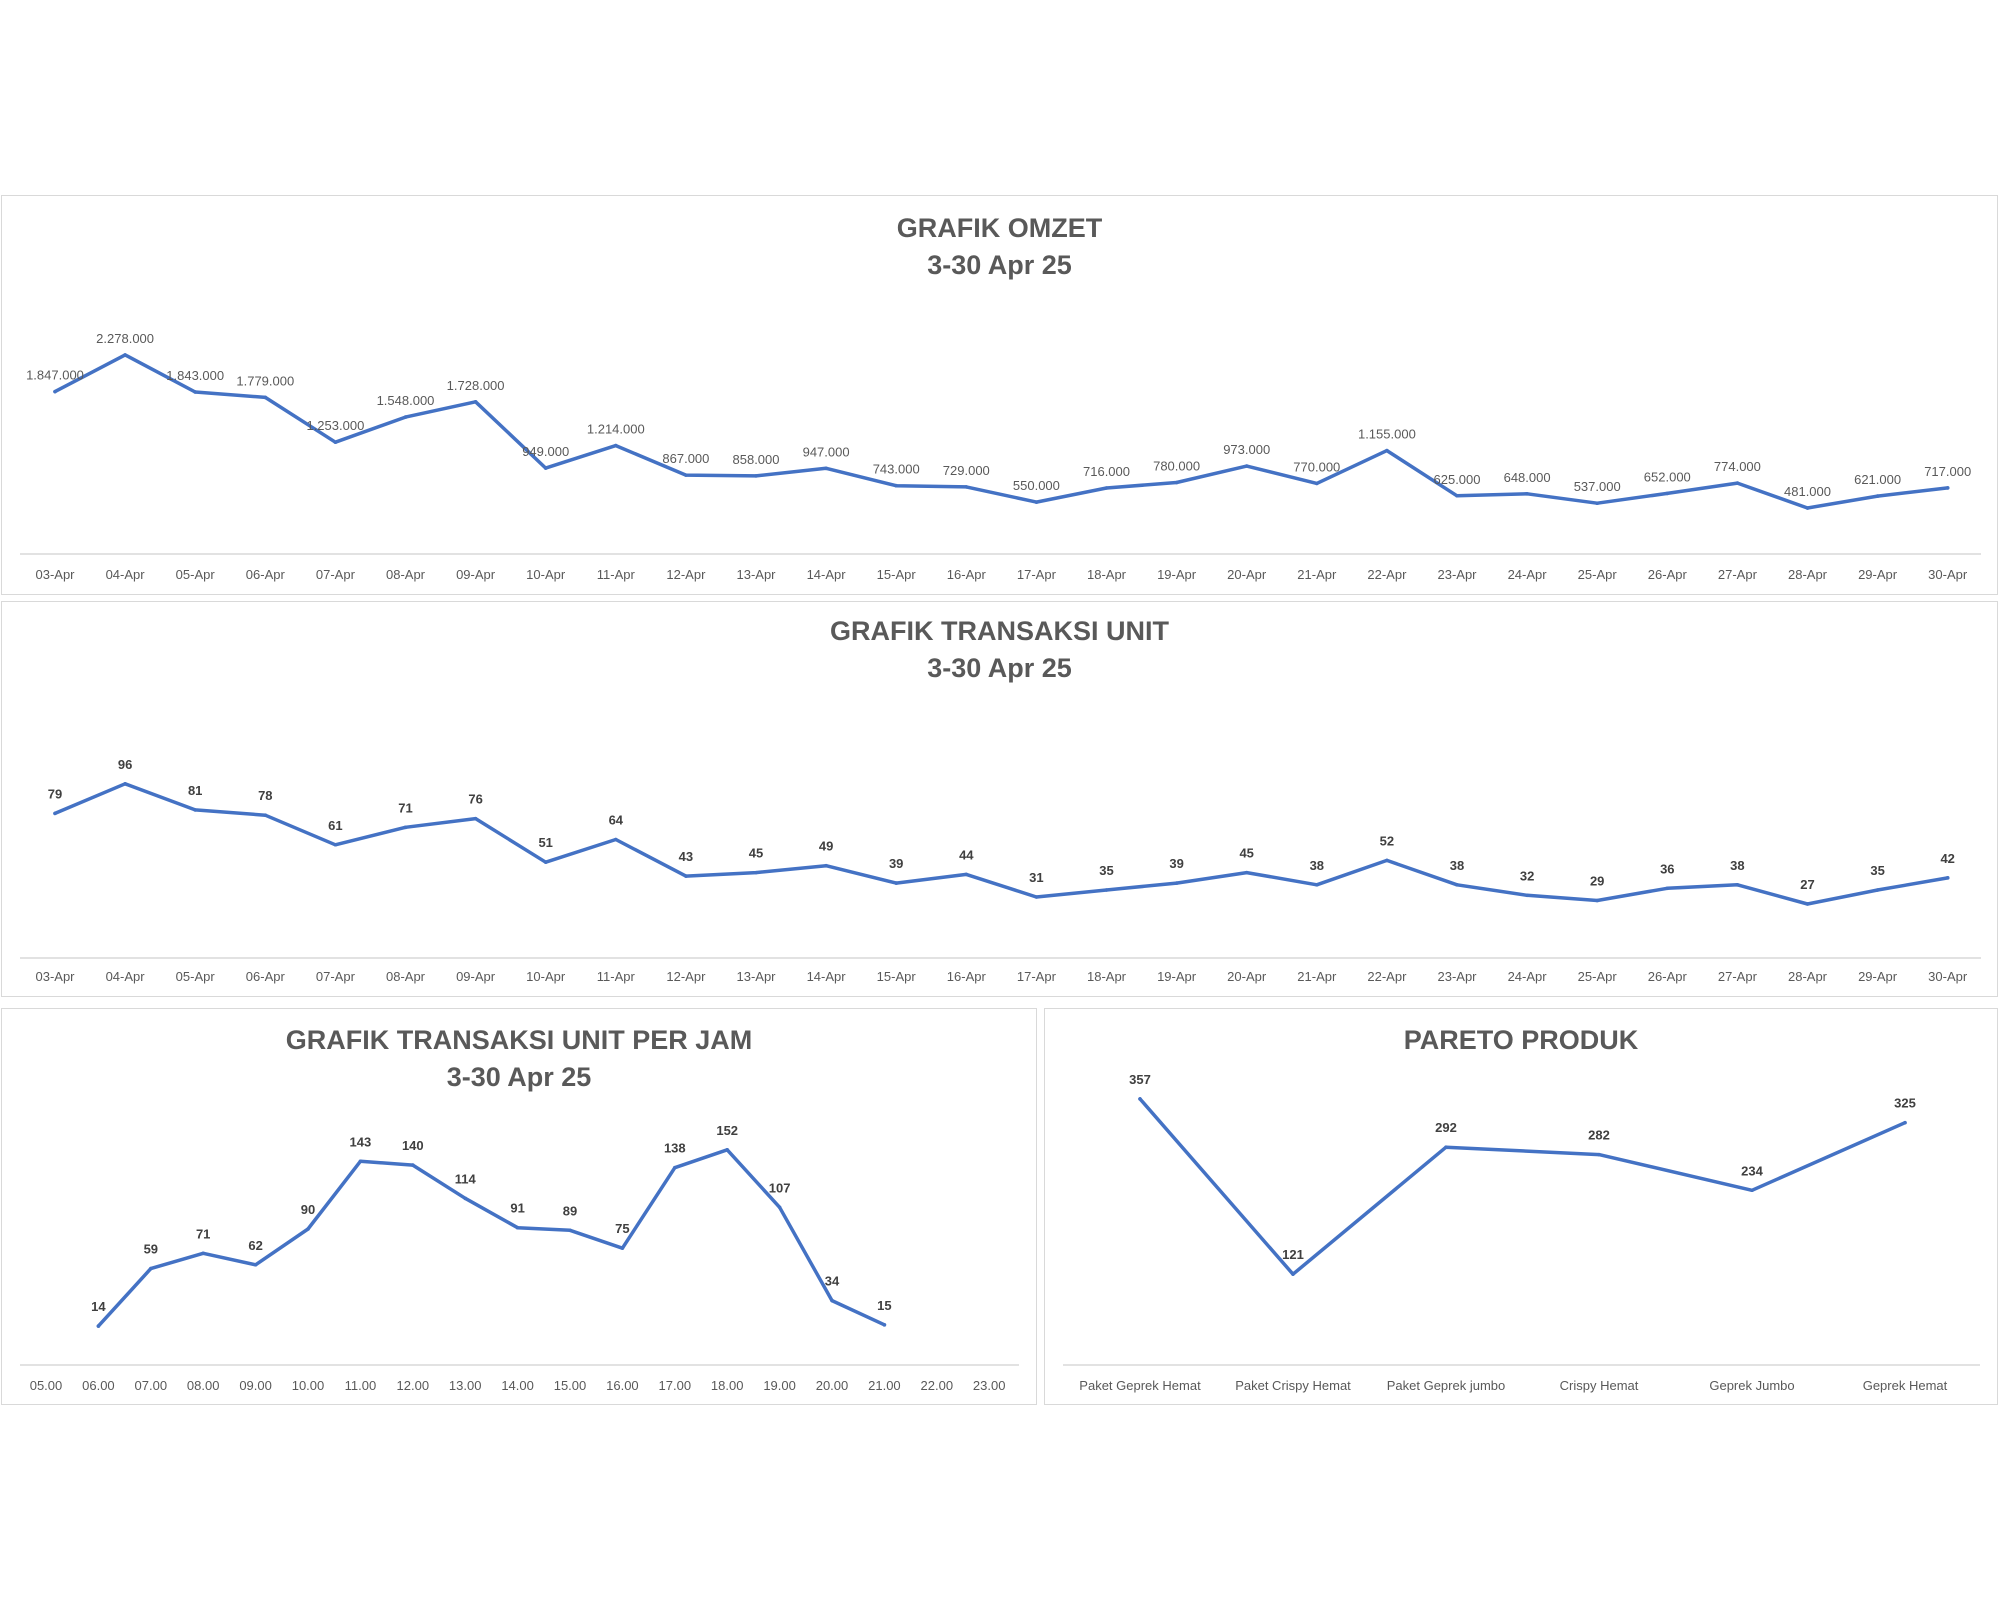 The width and height of the screenshot is (2000, 1600). I want to click on x-tick-label: 14-Apr, so click(827, 976).